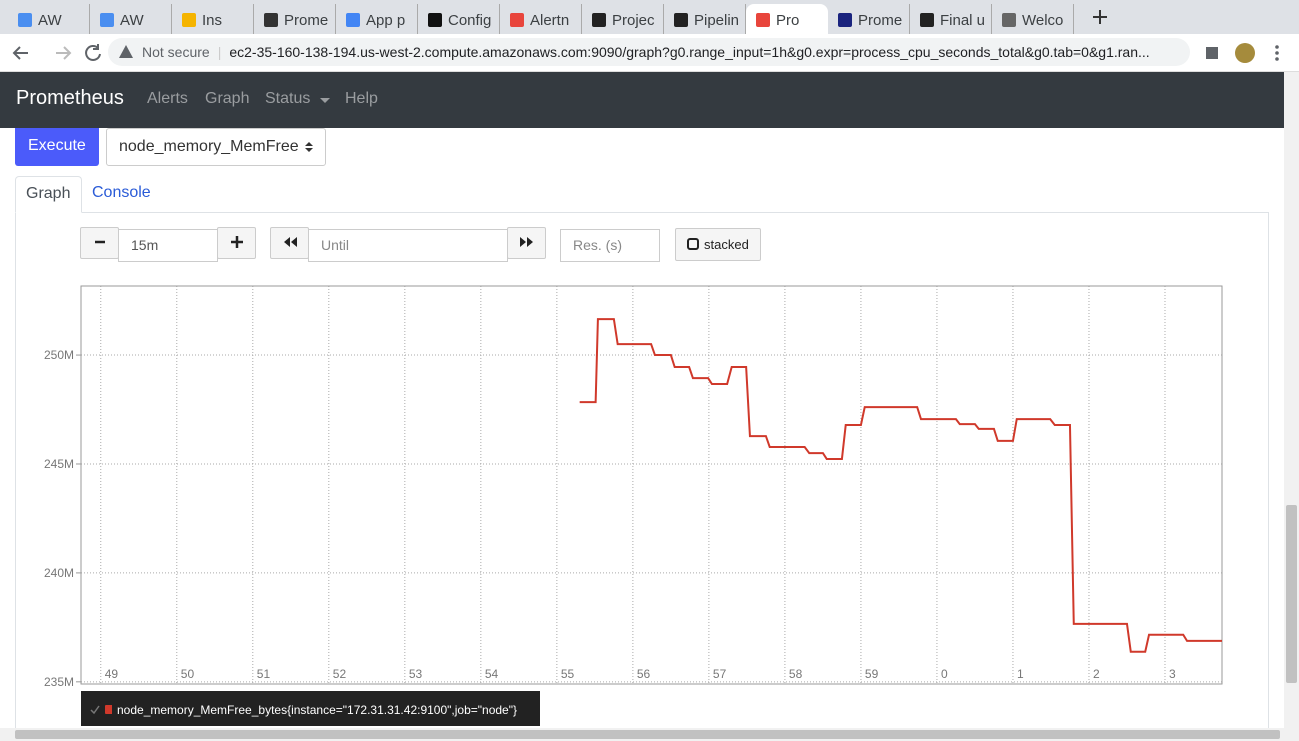  Describe the element at coordinates (717, 20) in the screenshot. I see `tab-title: Pipelin` at that location.